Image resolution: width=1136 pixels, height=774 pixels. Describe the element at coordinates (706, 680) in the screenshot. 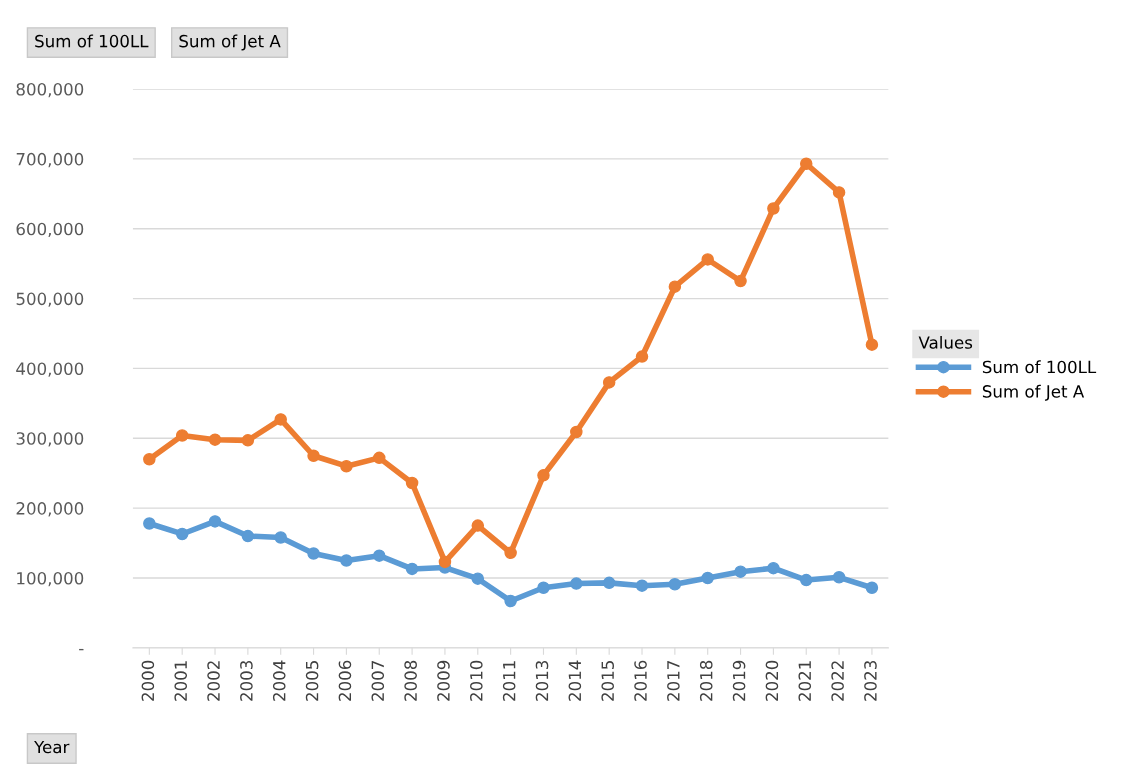

I see `x-tick-label: 2018` at that location.